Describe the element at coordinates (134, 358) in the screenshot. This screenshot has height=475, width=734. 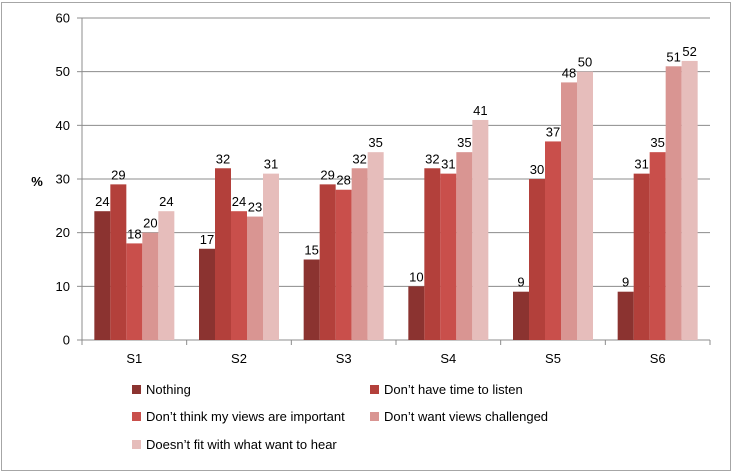
I see `x-tick-label: S1` at that location.